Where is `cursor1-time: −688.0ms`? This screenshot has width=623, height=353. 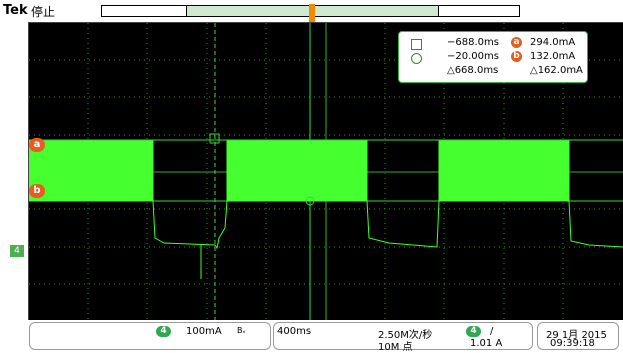 cursor1-time: −688.0ms is located at coordinates (473, 42).